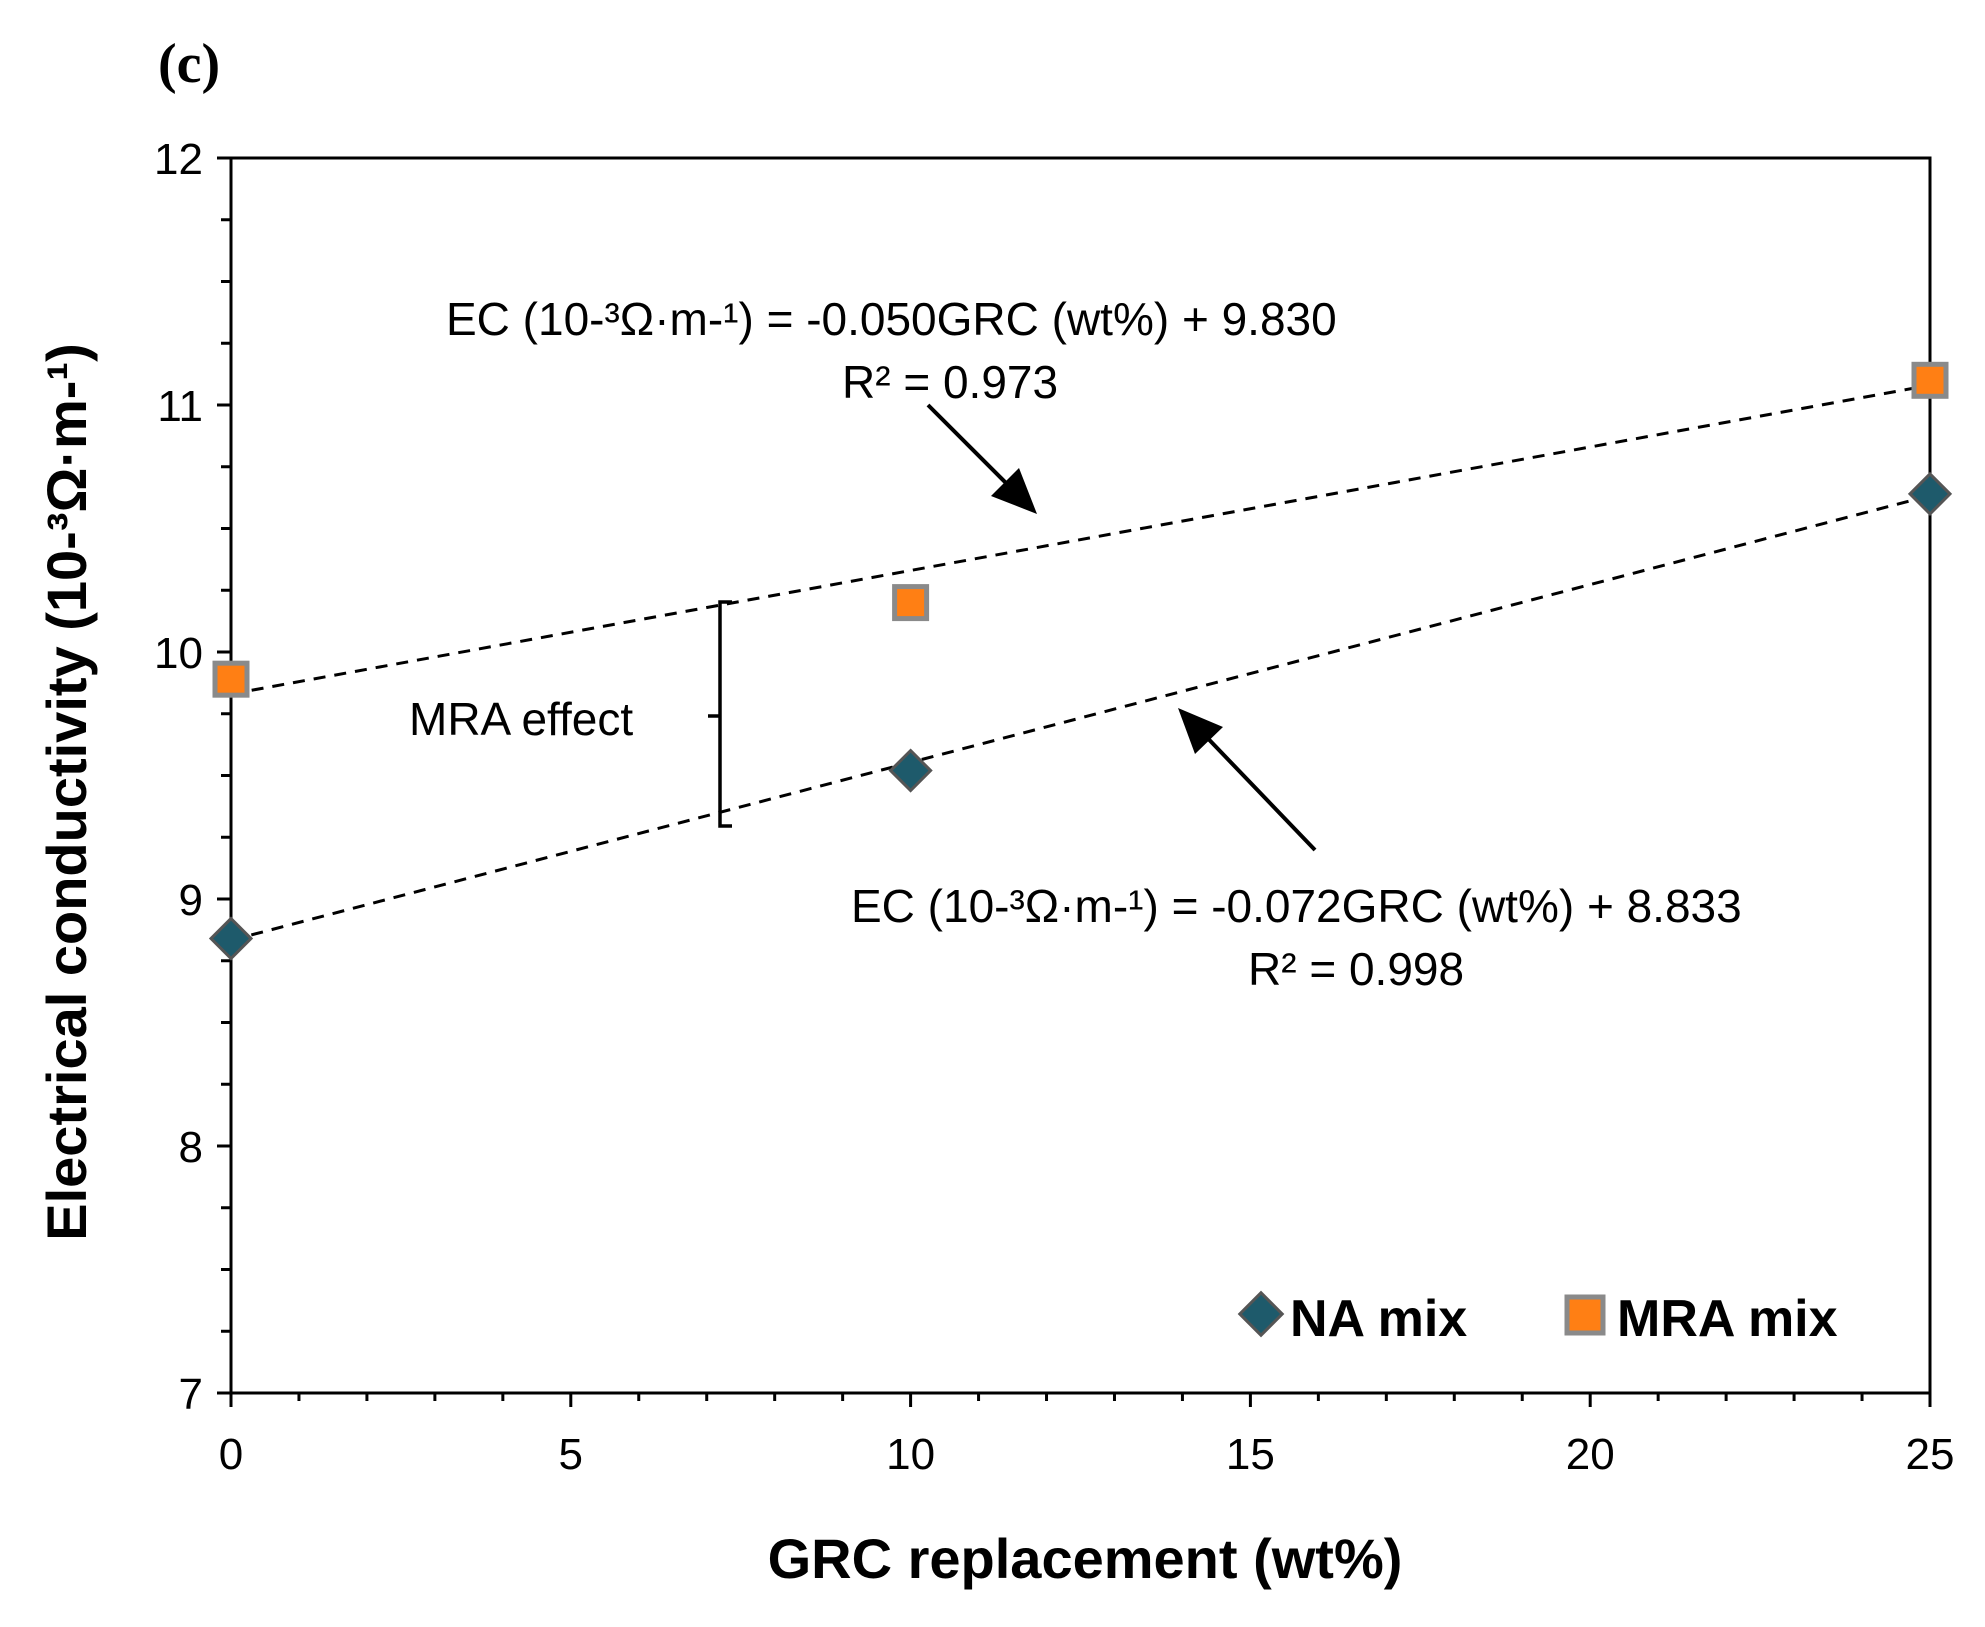  What do you see at coordinates (1930, 1454) in the screenshot?
I see `x-tick-label: 25` at bounding box center [1930, 1454].